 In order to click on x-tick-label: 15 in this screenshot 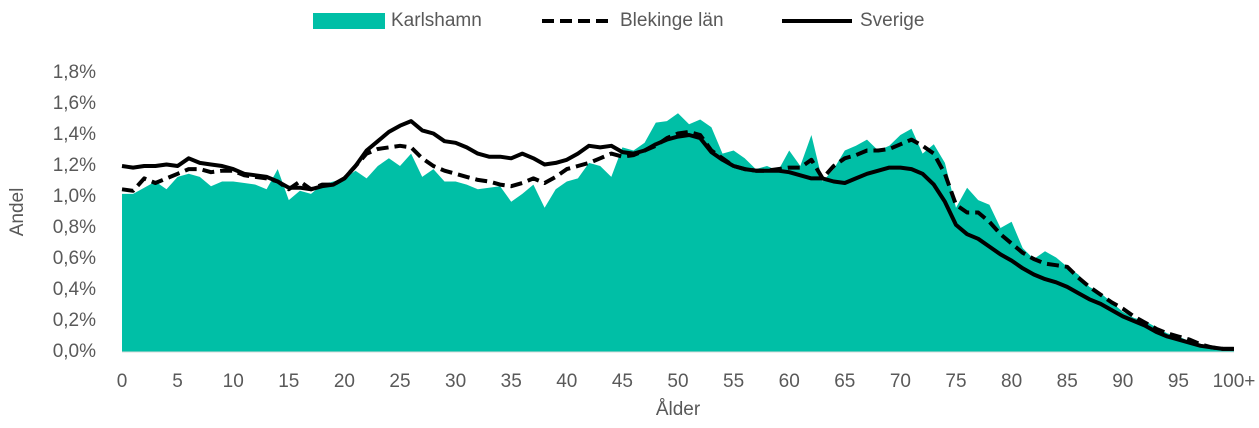, I will do `click(288, 381)`.